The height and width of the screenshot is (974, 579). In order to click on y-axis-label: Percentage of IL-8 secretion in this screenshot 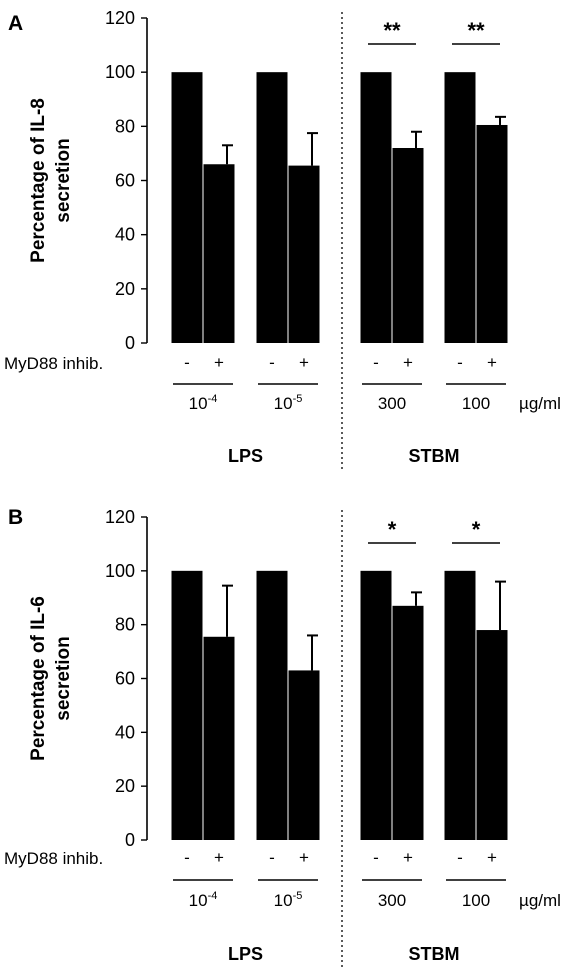, I will do `click(51, 180)`.